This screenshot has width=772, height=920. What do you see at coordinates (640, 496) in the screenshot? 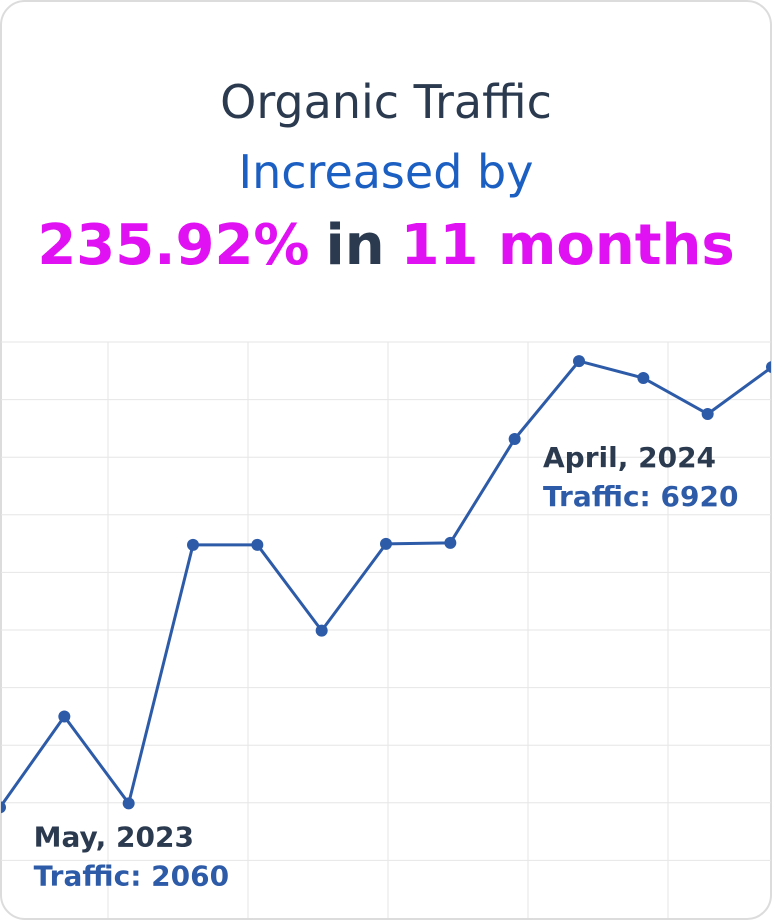
I see `annotation-value: Traffic: 6920` at bounding box center [640, 496].